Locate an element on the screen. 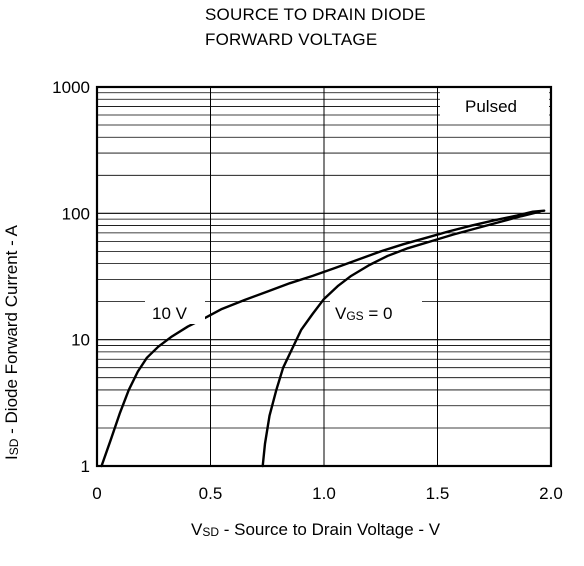 The image size is (584, 566). label-vgs-main: V is located at coordinates (341, 313).